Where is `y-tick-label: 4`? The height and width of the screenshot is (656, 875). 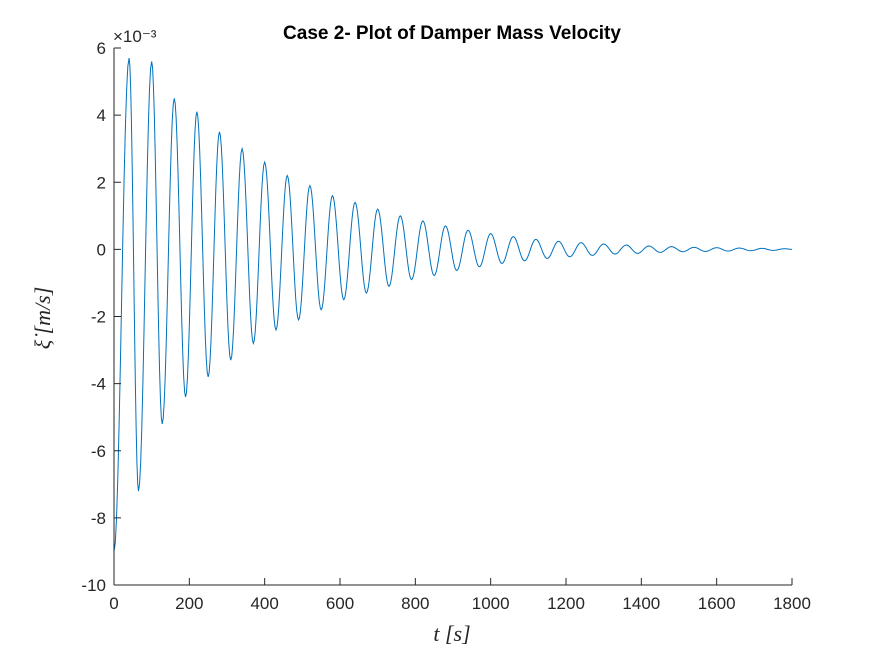
y-tick-label: 4 is located at coordinates (101, 115).